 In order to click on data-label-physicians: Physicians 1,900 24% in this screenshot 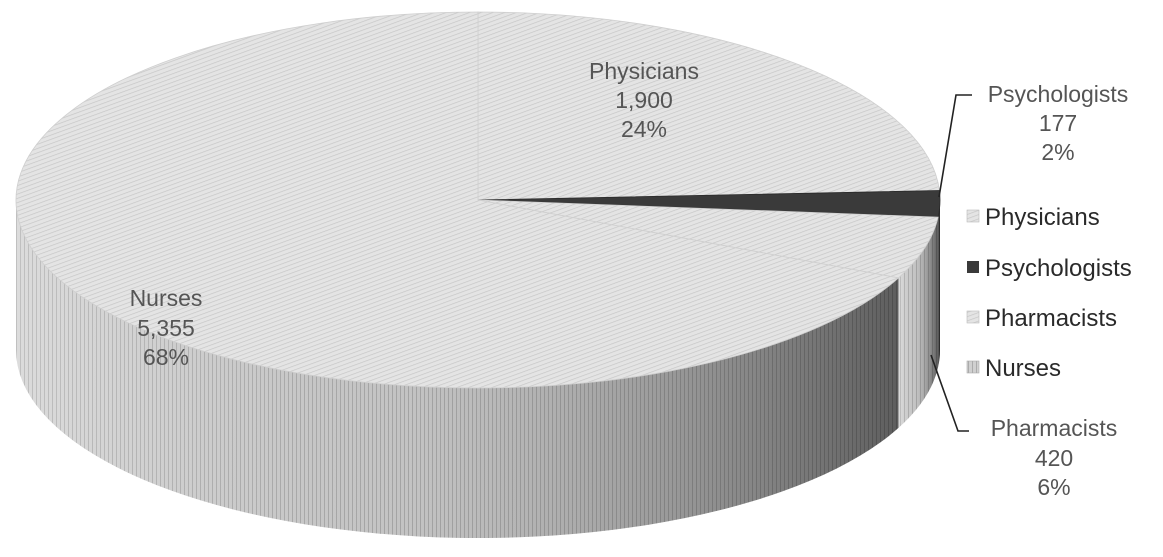, I will do `click(644, 100)`.